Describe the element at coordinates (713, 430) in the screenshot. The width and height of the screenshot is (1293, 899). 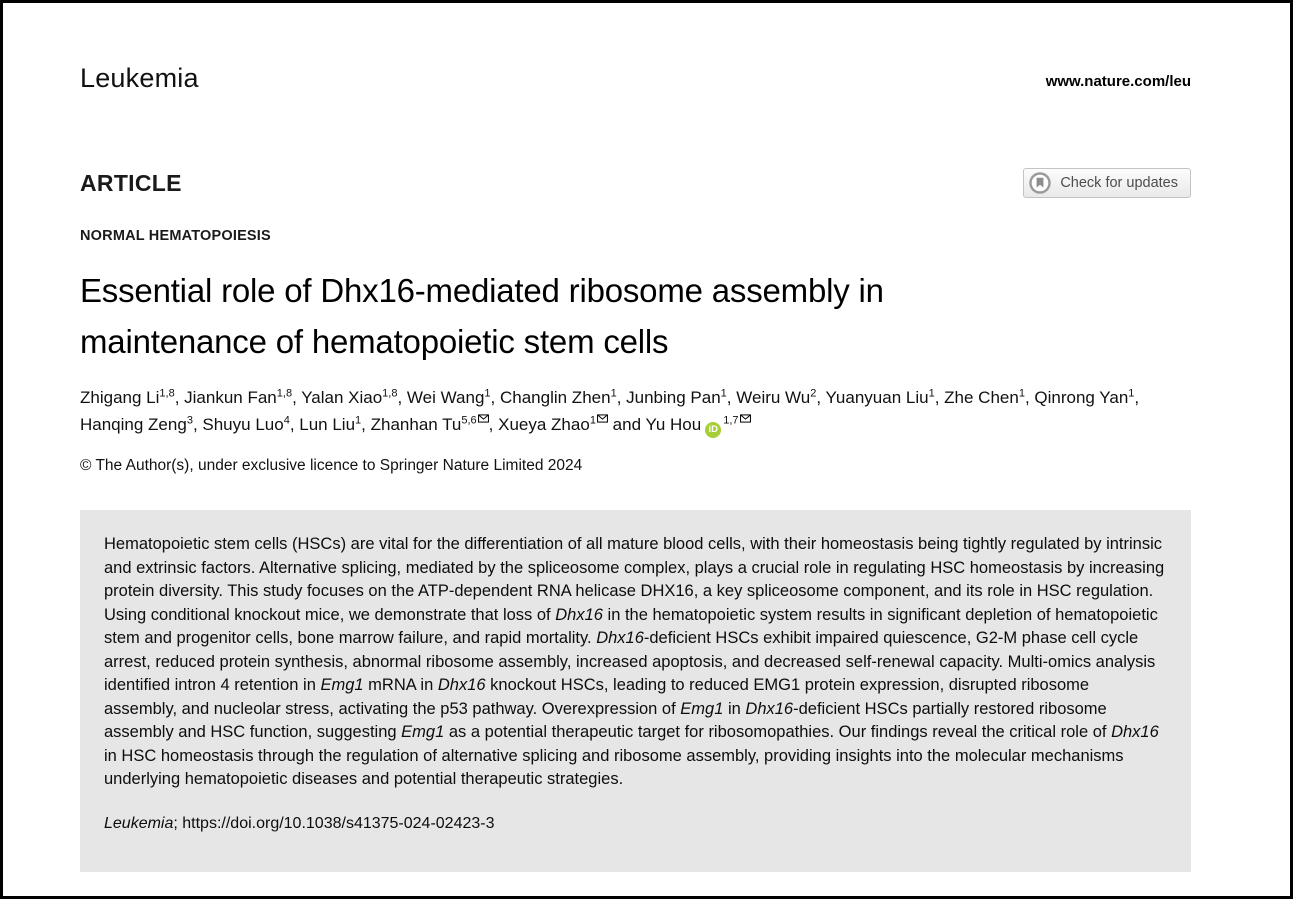
I see `orcid-icon: iD` at that location.